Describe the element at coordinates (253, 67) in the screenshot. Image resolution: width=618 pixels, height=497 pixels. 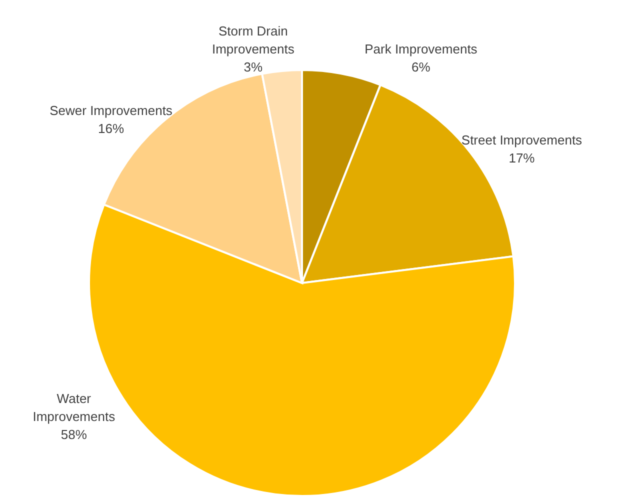
I see `data-label: 3%` at that location.